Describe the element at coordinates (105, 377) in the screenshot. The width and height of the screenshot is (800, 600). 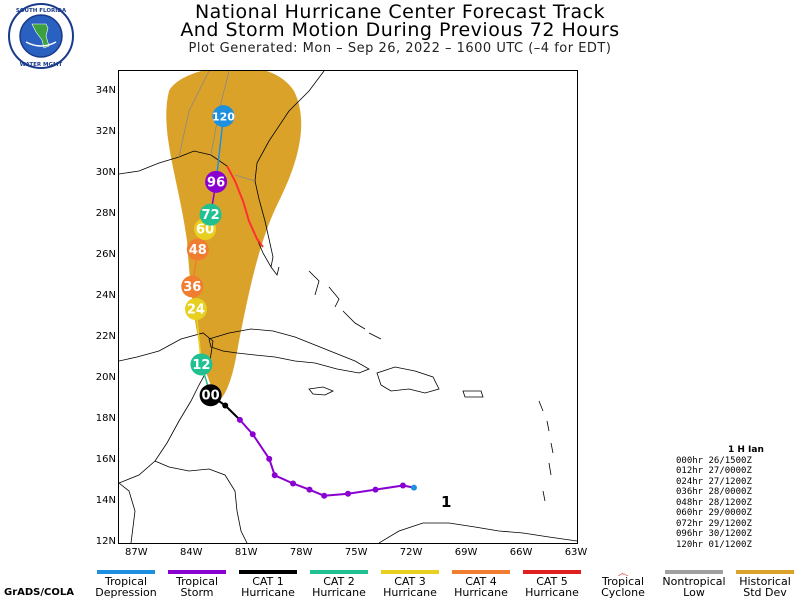
I see `lat-tick-label: 20N` at that location.